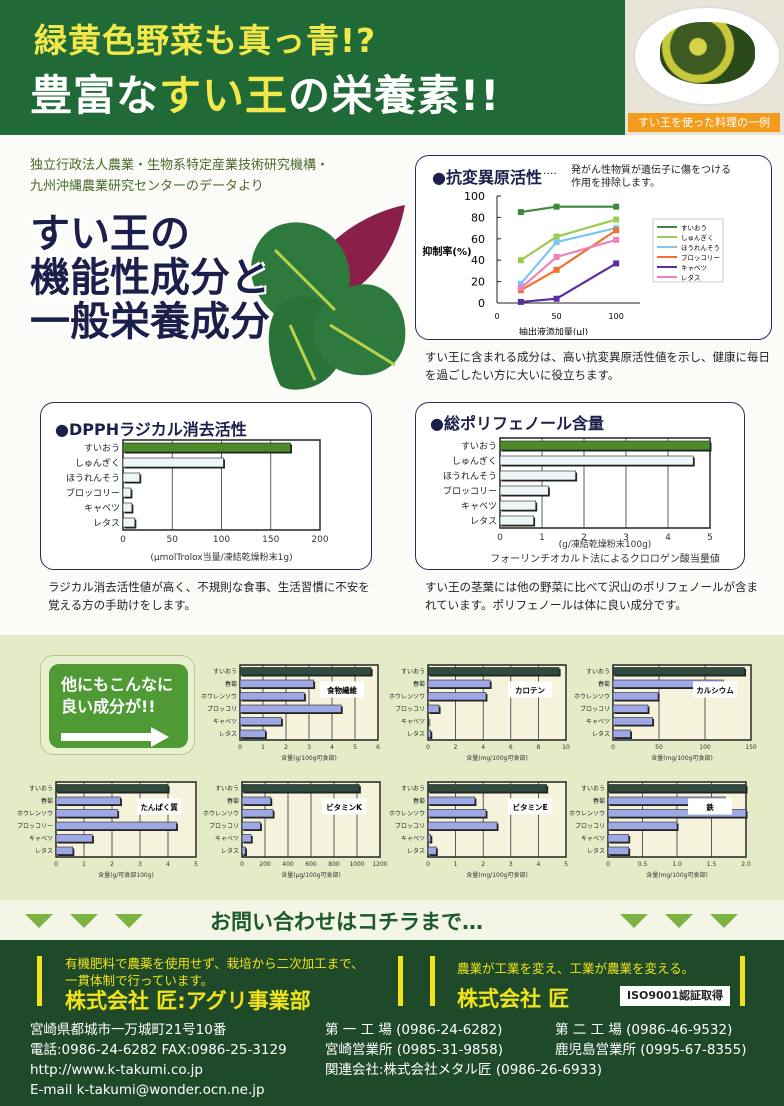  I want to click on chart-note: フォーリンチオカルト法によるクロロゲン酸当量値, so click(605, 558).